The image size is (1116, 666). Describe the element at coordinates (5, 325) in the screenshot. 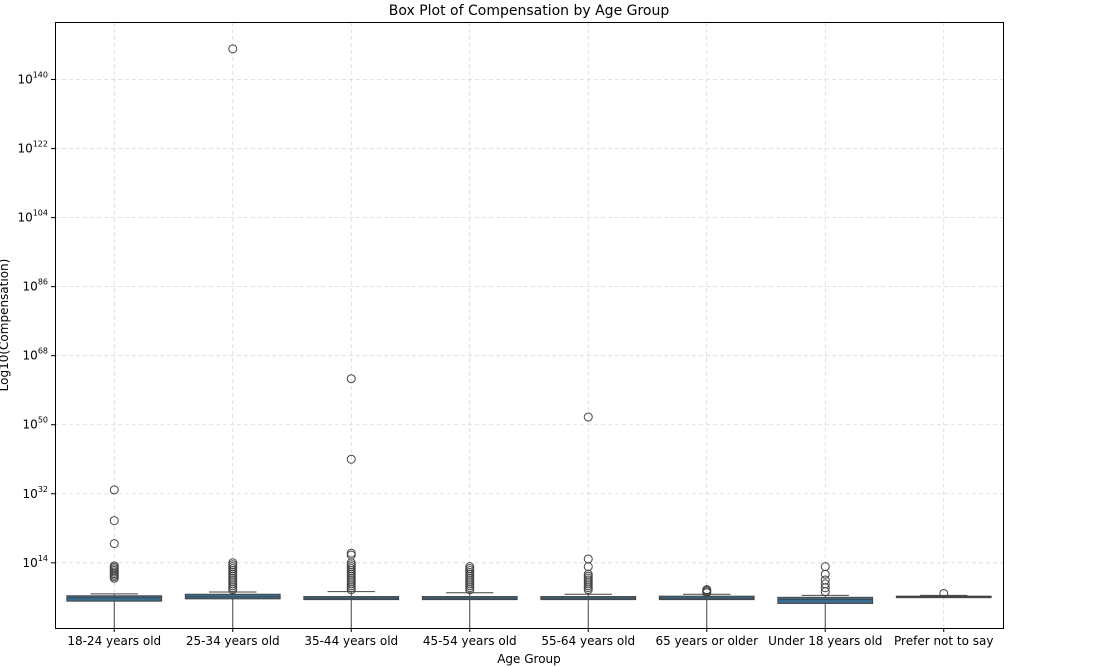

I see `y-axis-label: Log10(Compensation)` at that location.